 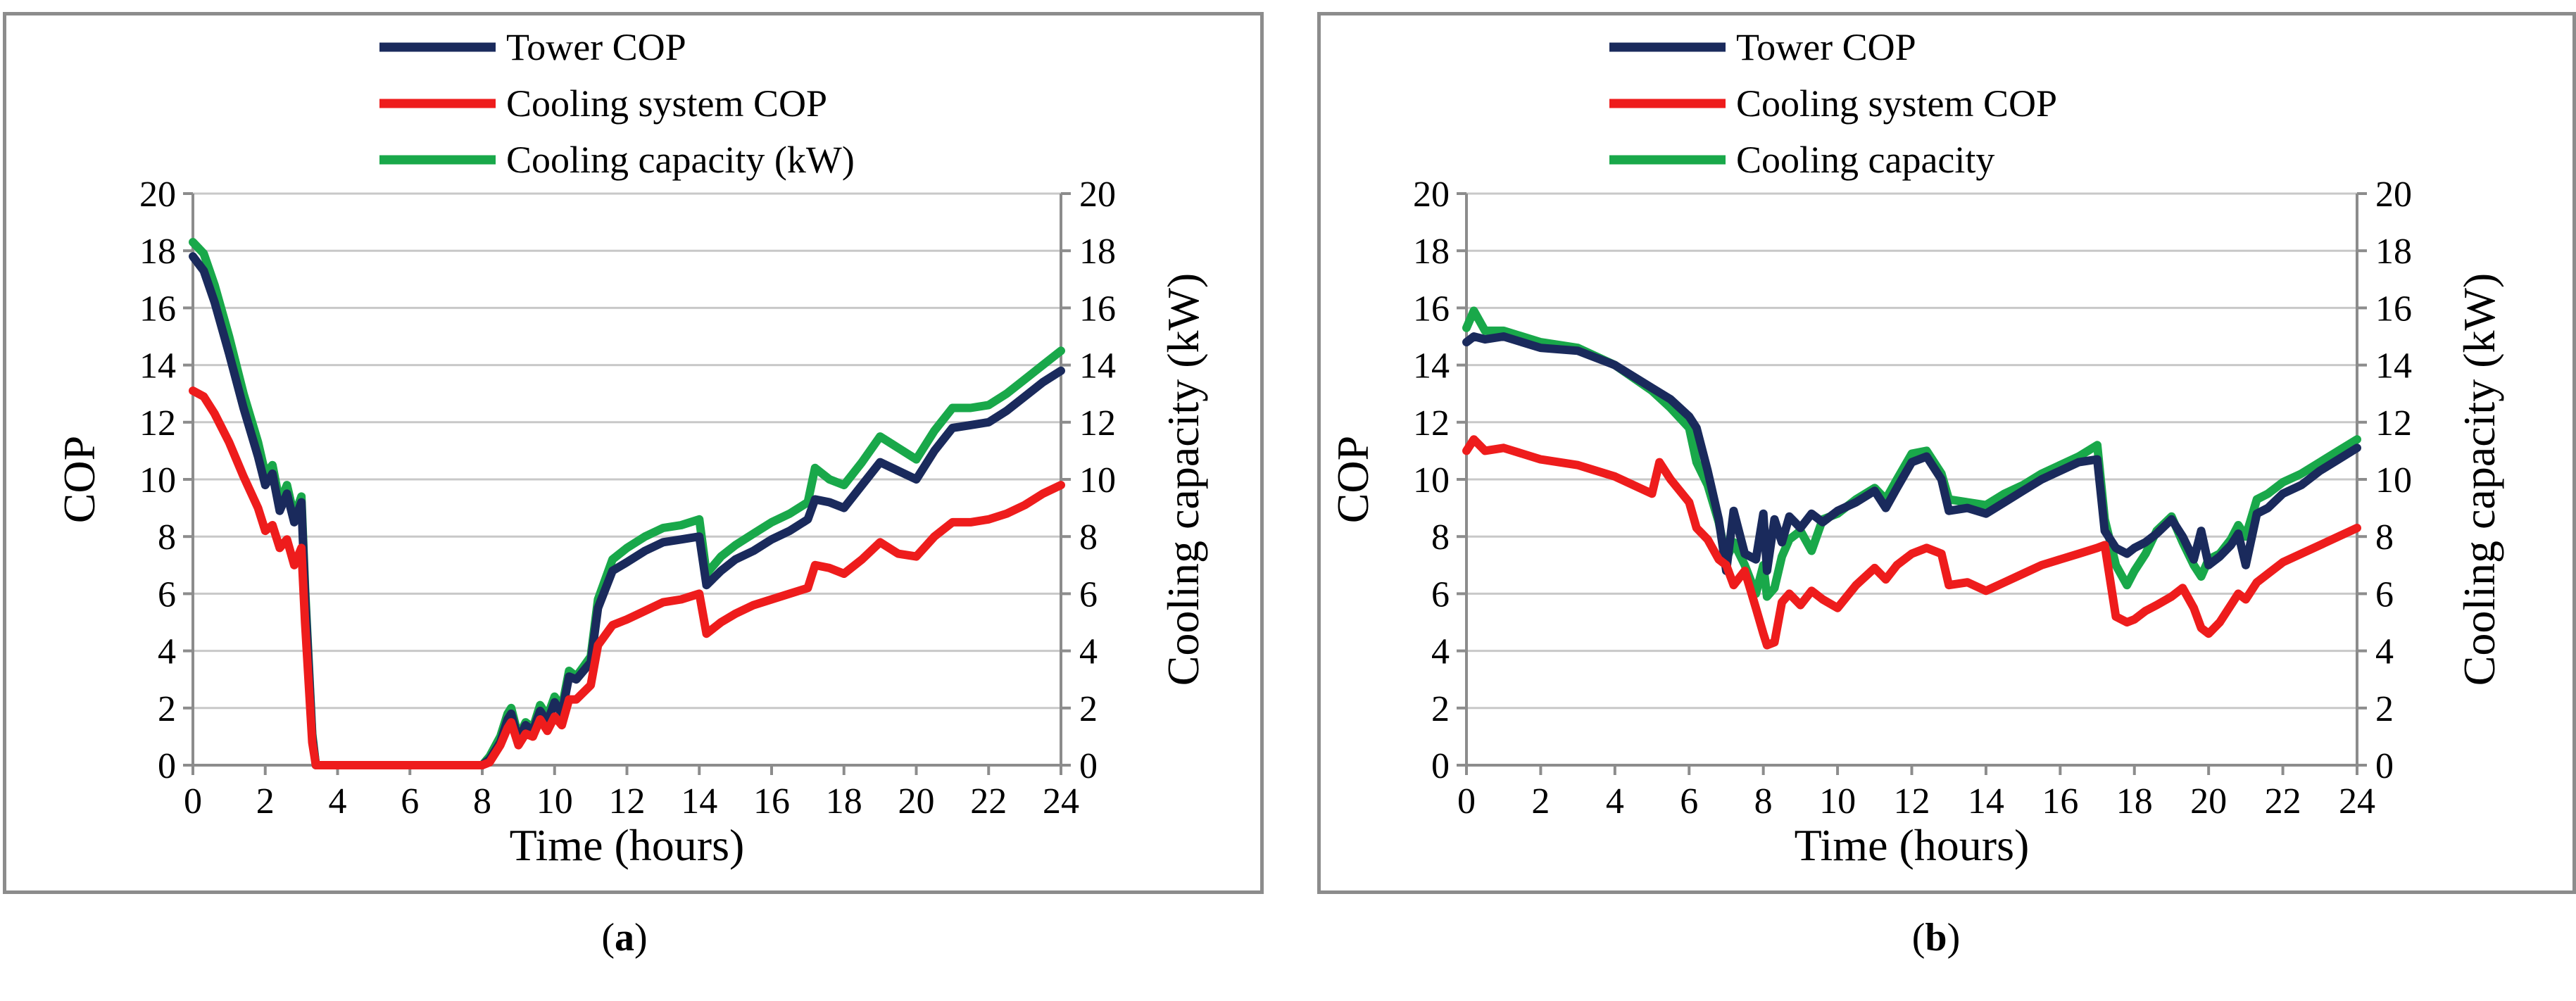 I want to click on legend-label-capacity: Cooling capacity, so click(x=1865, y=160).